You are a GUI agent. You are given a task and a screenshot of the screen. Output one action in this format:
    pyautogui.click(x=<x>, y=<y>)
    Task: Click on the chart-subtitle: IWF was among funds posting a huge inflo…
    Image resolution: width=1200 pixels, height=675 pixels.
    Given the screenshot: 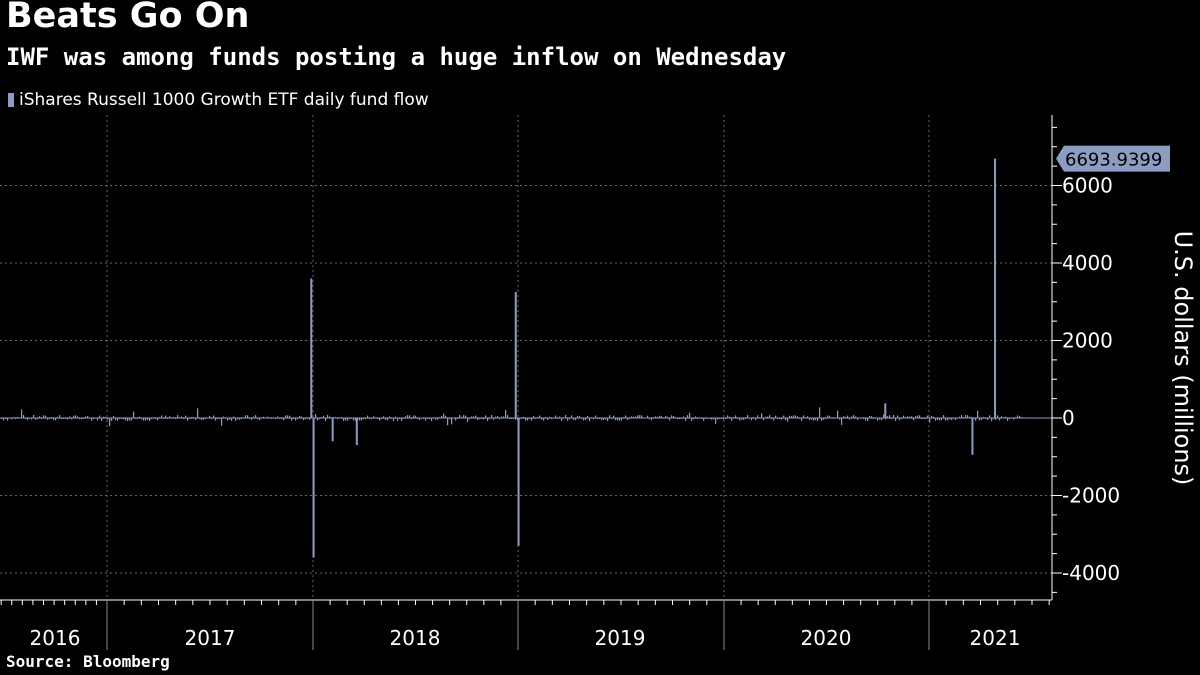 What is the action you would take?
    pyautogui.click(x=396, y=57)
    